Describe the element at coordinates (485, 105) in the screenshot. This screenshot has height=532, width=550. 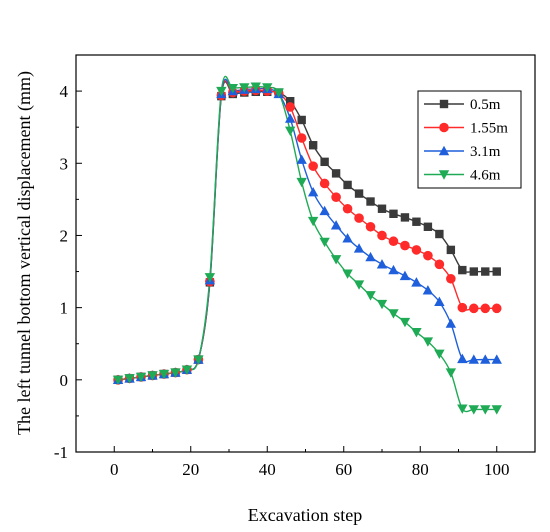
I see `legend-label-0: 0.5m` at that location.